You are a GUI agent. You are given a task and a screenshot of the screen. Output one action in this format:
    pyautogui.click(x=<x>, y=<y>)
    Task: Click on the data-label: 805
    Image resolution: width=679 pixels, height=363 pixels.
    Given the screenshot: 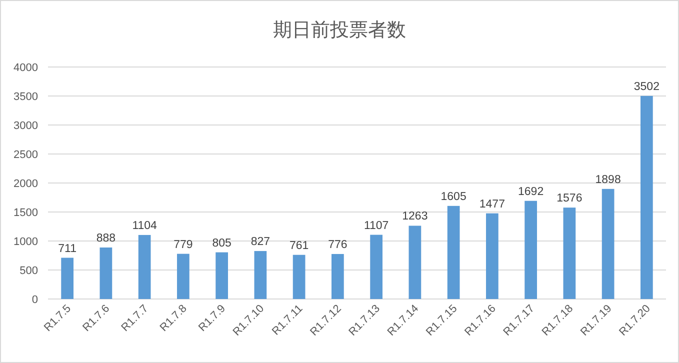 What is the action you would take?
    pyautogui.click(x=222, y=243)
    